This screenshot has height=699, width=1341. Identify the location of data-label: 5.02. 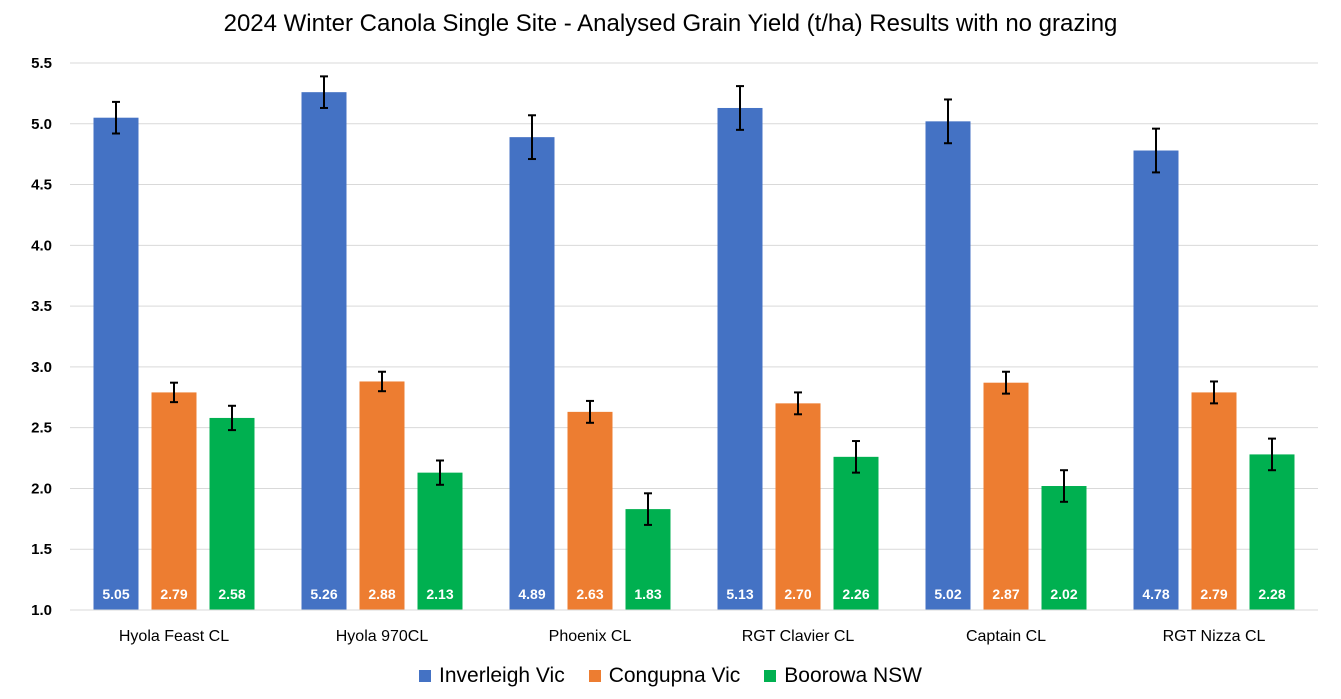
(947, 594).